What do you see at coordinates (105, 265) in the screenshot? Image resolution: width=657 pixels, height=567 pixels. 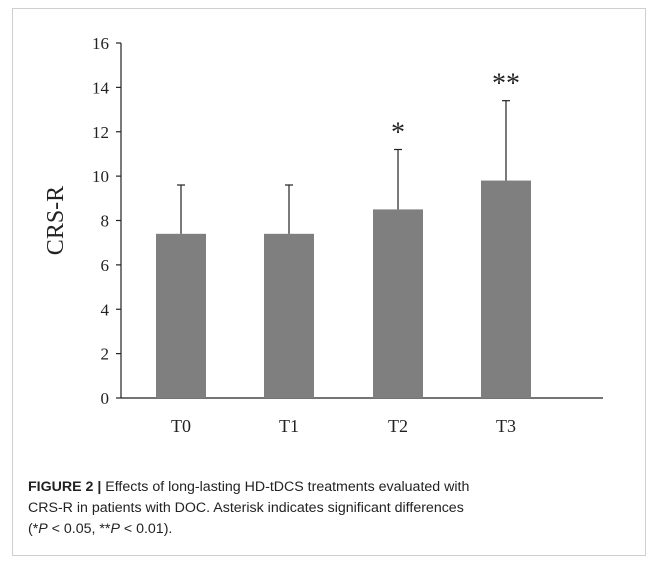 I see `y-tick-label: 6` at bounding box center [105, 265].